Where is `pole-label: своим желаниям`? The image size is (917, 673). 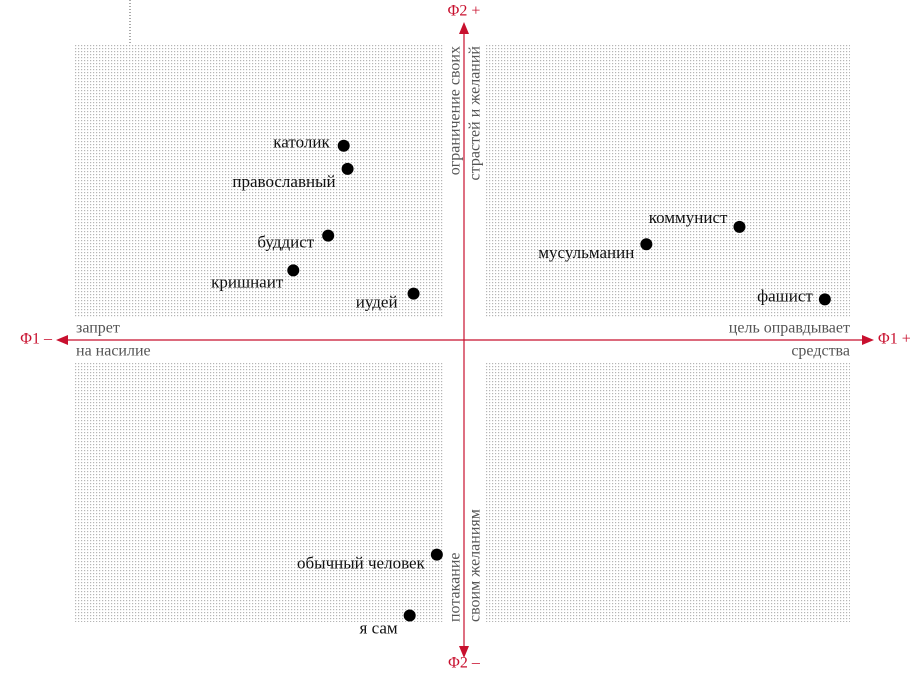 pole-label: своим желаниям is located at coordinates (475, 565).